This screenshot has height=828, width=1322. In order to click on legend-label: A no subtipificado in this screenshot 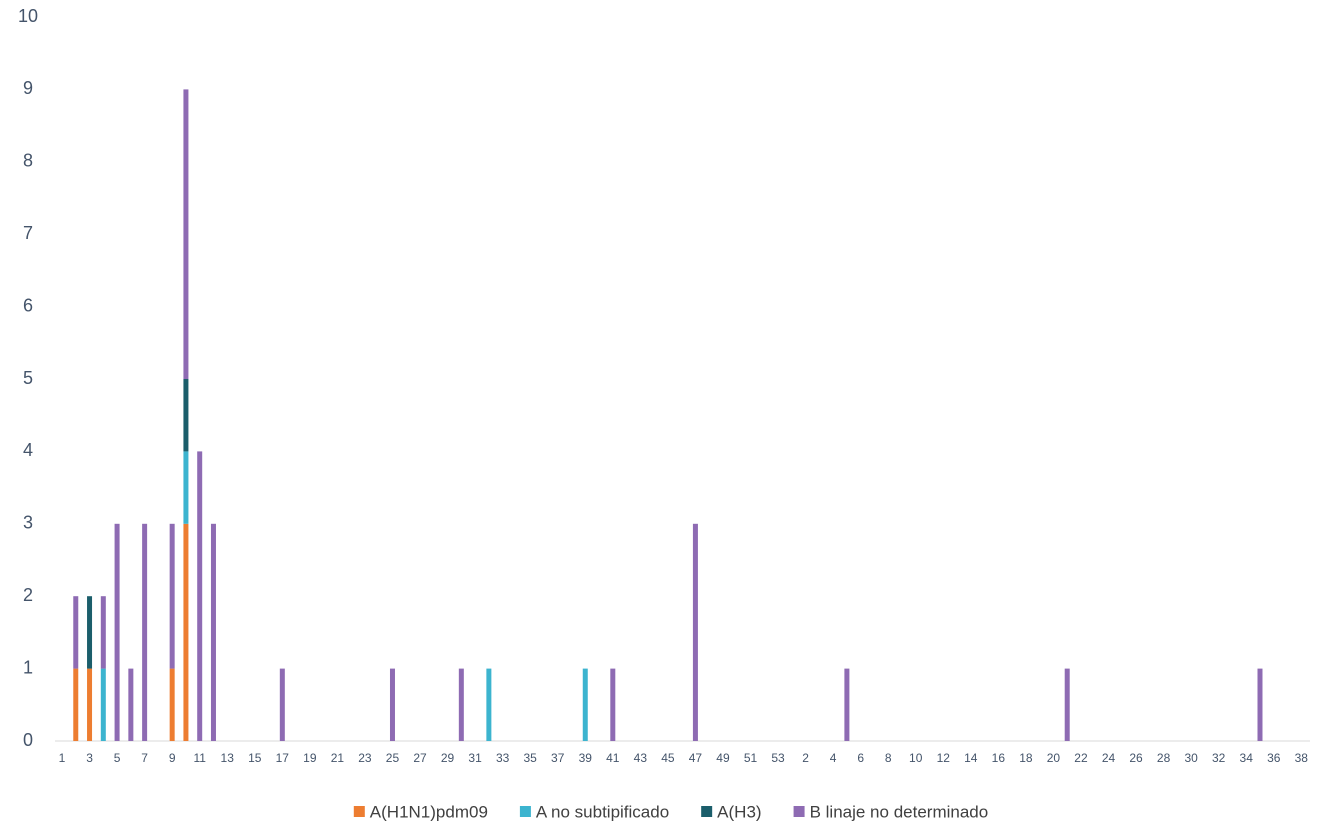, I will do `click(602, 811)`.